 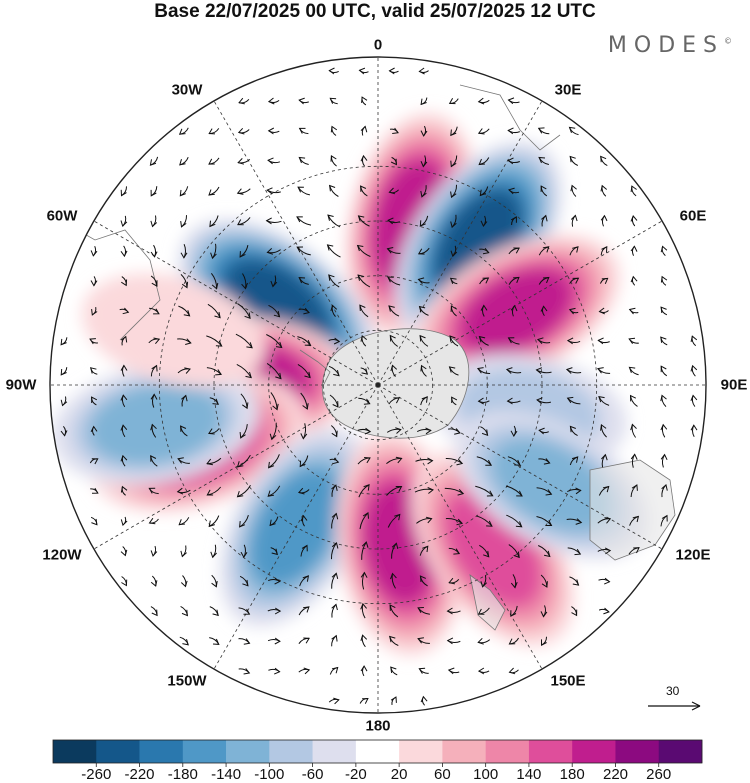 What do you see at coordinates (442, 774) in the screenshot?
I see `colorbar-label: 60` at bounding box center [442, 774].